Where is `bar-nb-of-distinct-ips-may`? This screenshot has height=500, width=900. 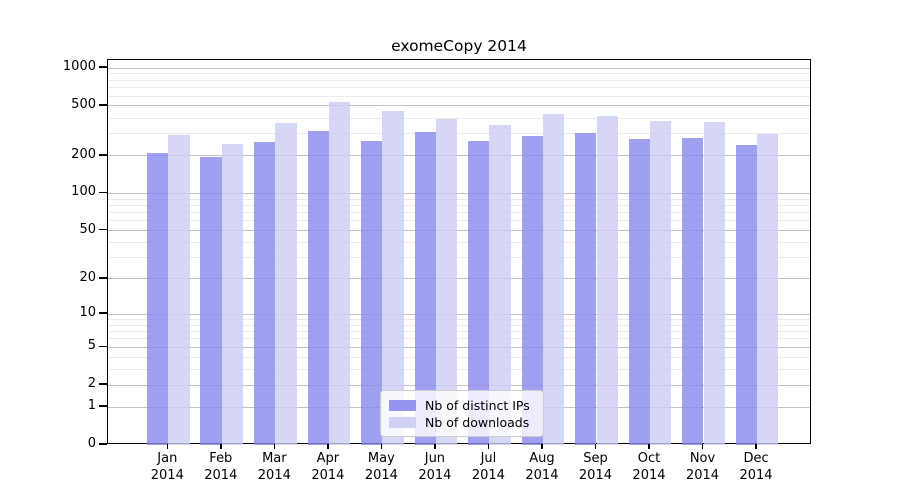
bar-nb-of-distinct-ips-may is located at coordinates (372, 292).